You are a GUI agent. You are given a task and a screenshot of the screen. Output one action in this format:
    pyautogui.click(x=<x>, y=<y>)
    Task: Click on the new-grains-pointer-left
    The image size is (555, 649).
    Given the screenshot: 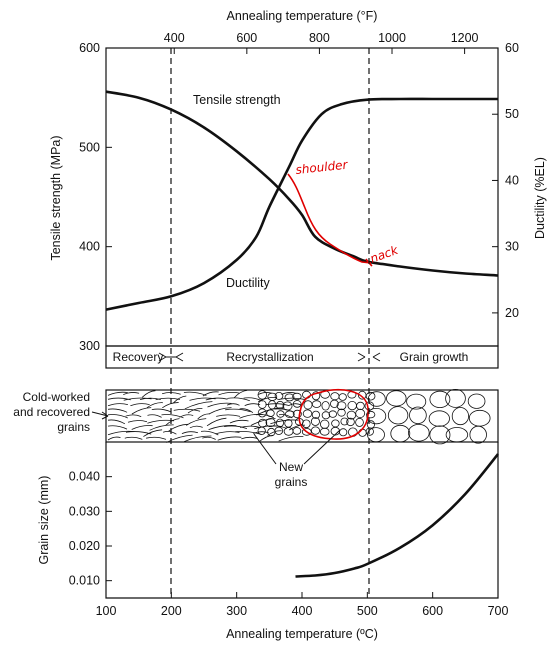 What is the action you would take?
    pyautogui.click(x=265, y=449)
    